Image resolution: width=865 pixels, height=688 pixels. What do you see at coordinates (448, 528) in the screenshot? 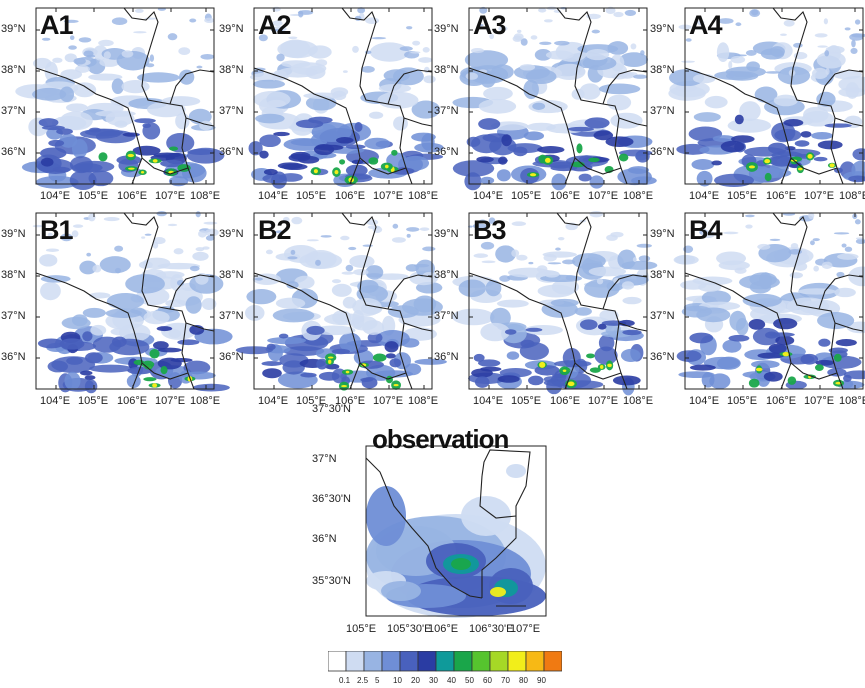
I see `observation-boundaries` at bounding box center [448, 528].